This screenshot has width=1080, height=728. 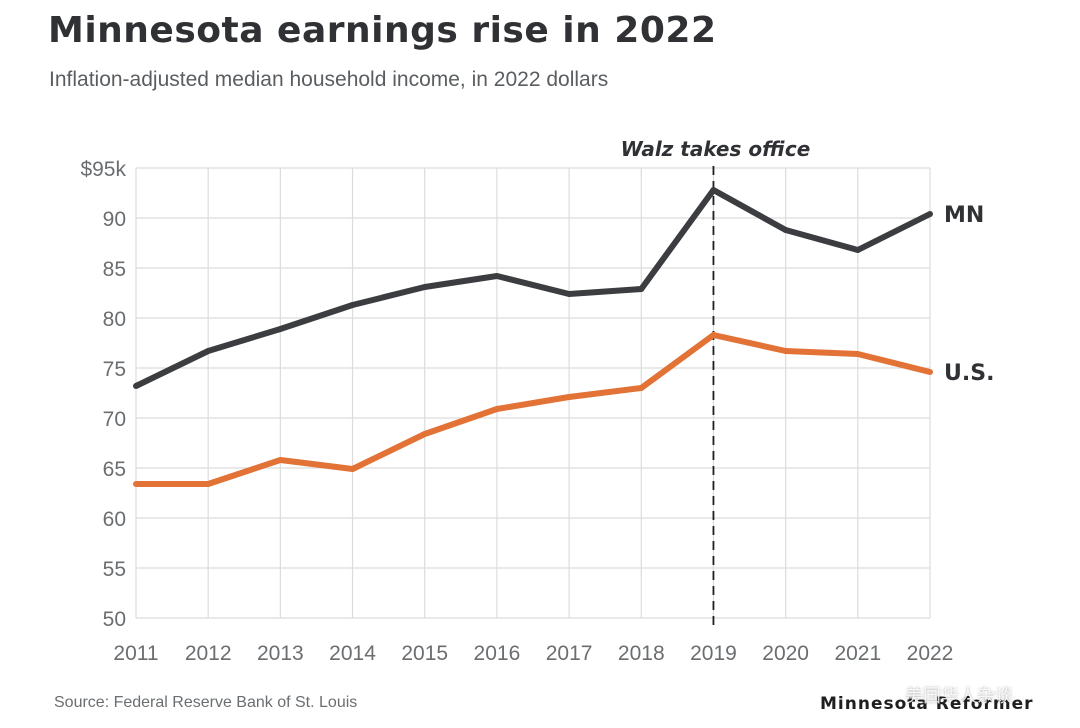 I want to click on x-tick-label: 2016, so click(x=497, y=653).